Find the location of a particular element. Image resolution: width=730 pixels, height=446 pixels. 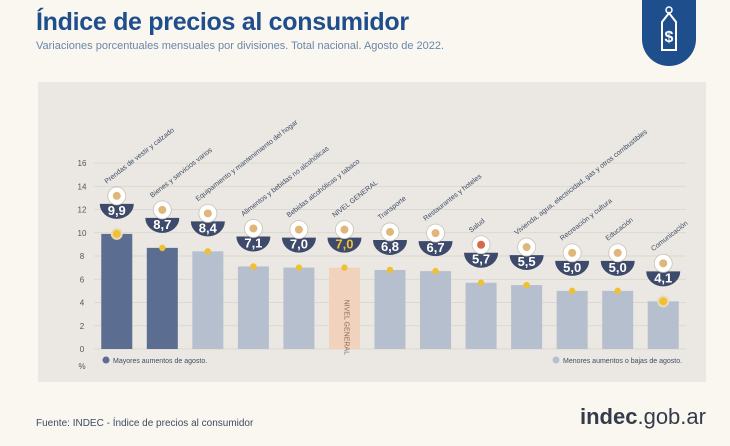

legend-label-other: Menores aumentos o bajas de agosto. is located at coordinates (622, 361).